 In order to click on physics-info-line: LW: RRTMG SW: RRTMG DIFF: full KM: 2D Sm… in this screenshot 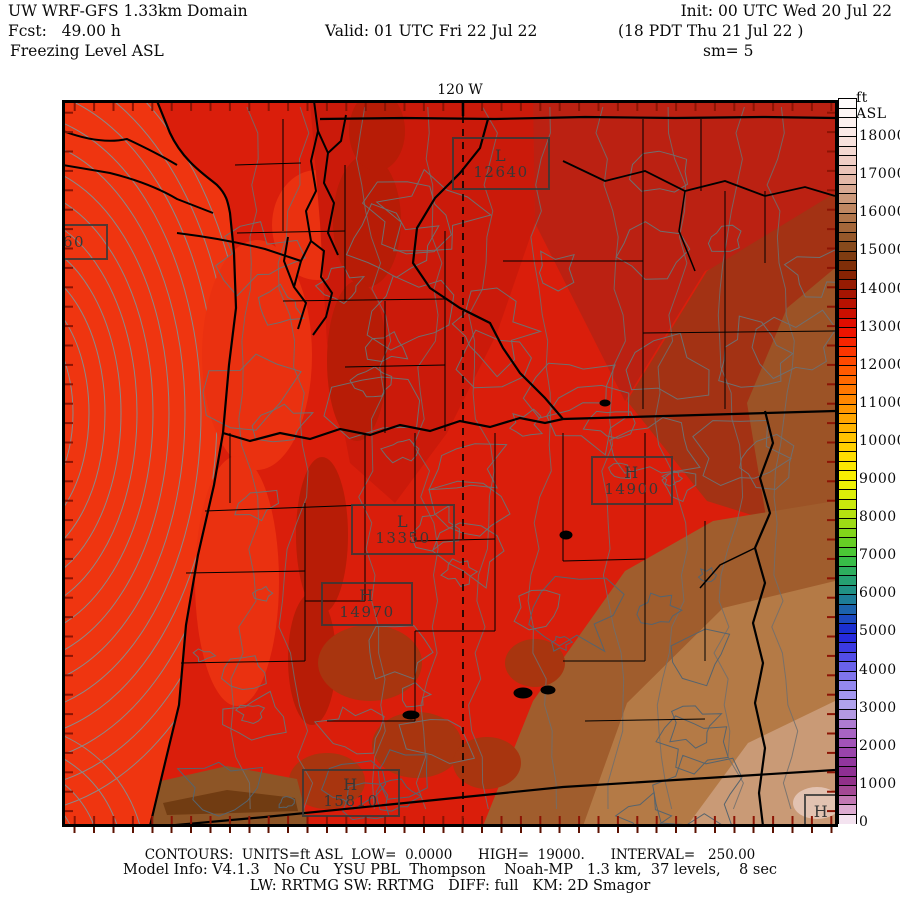, I will do `click(450, 886)`.